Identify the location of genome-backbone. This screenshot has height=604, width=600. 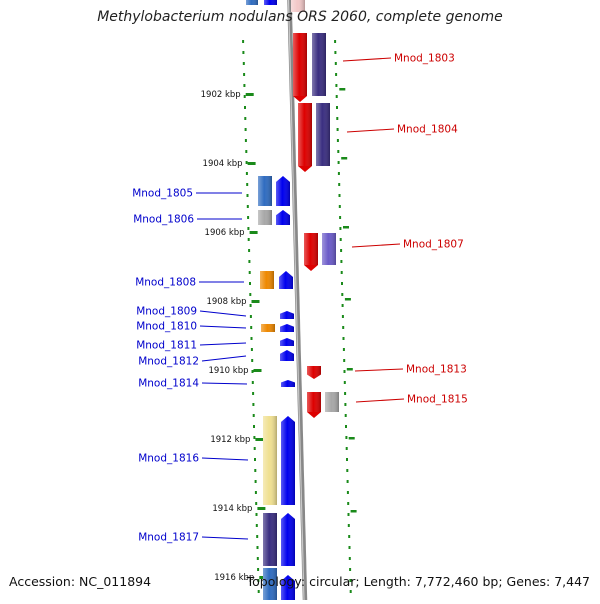
(297, 302).